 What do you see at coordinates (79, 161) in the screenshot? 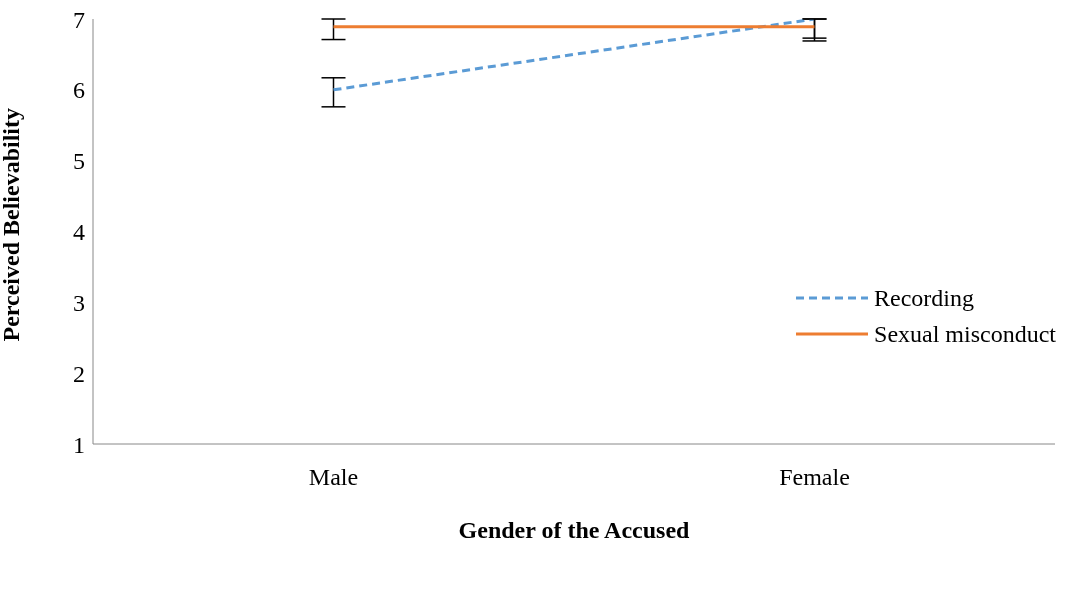
I see `y-tick-label: 5` at bounding box center [79, 161].